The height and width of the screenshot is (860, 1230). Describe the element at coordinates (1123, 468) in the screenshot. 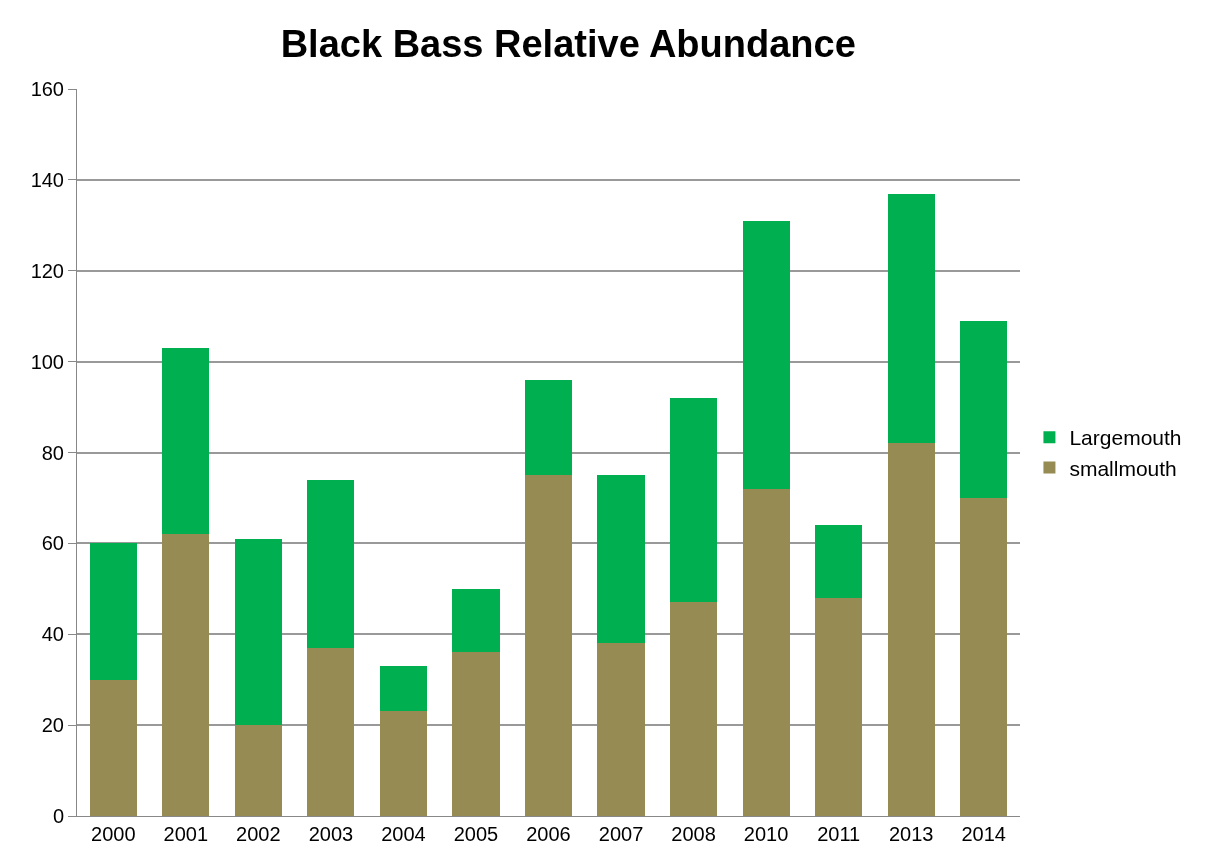

I see `legend-label: smallmouth` at that location.